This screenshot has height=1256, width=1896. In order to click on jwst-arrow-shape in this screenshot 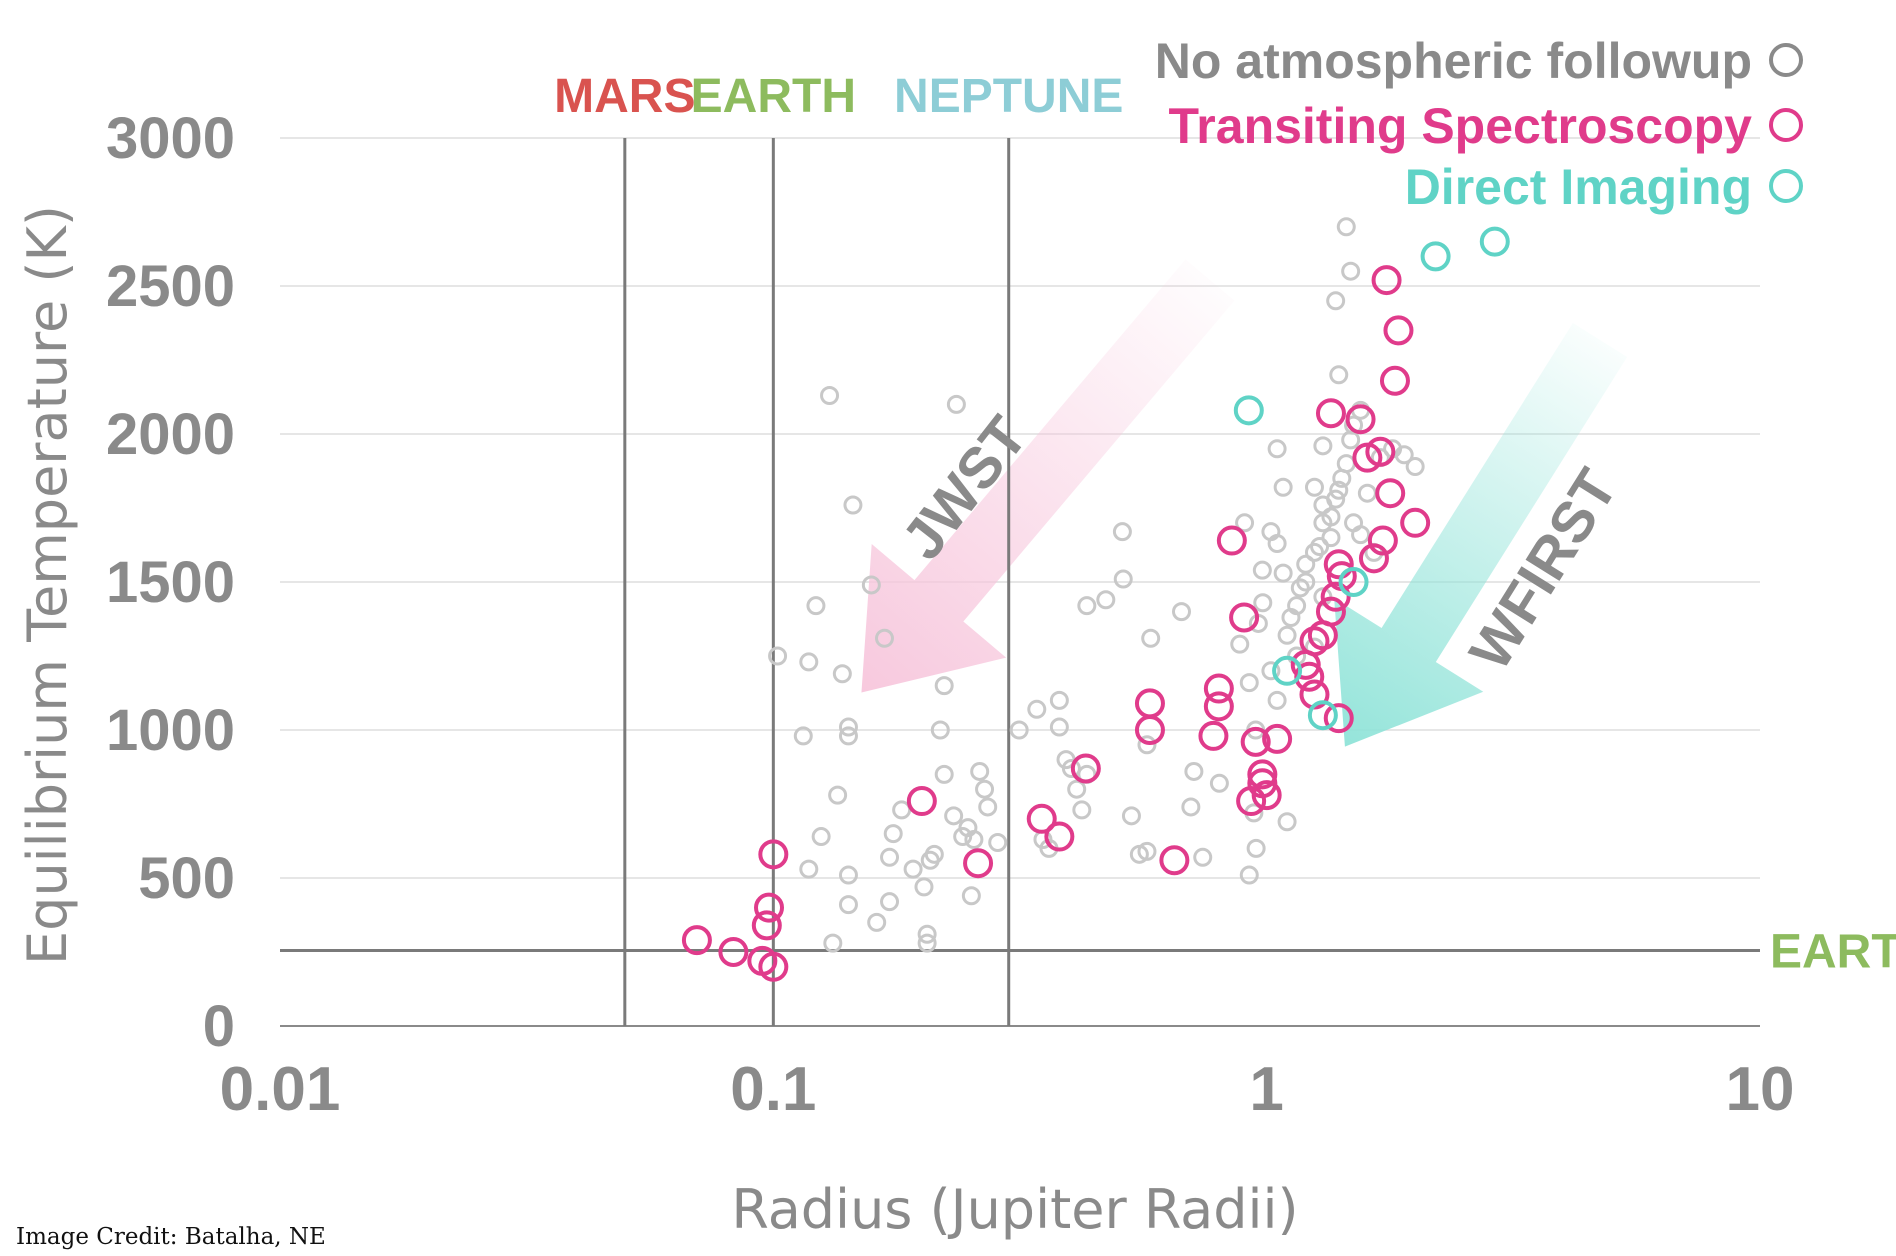, I will do `click(1048, 476)`.